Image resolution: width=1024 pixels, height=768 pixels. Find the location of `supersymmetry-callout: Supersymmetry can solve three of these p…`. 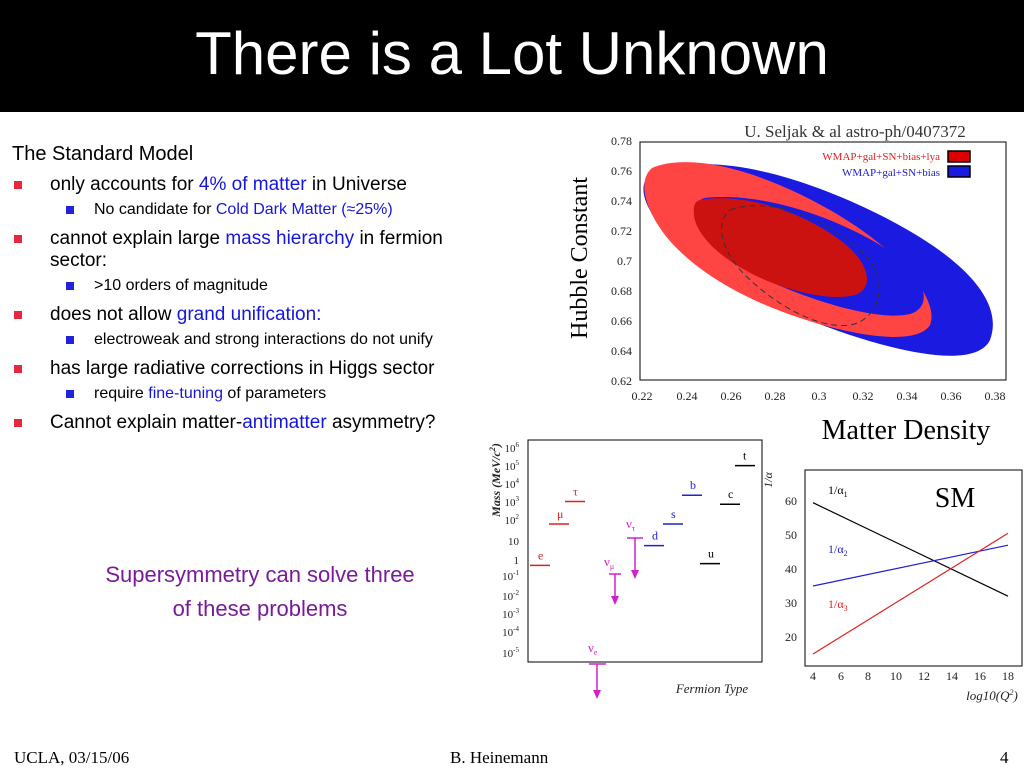

supersymmetry-callout: Supersymmetry can solve three of these p… is located at coordinates (260, 592).